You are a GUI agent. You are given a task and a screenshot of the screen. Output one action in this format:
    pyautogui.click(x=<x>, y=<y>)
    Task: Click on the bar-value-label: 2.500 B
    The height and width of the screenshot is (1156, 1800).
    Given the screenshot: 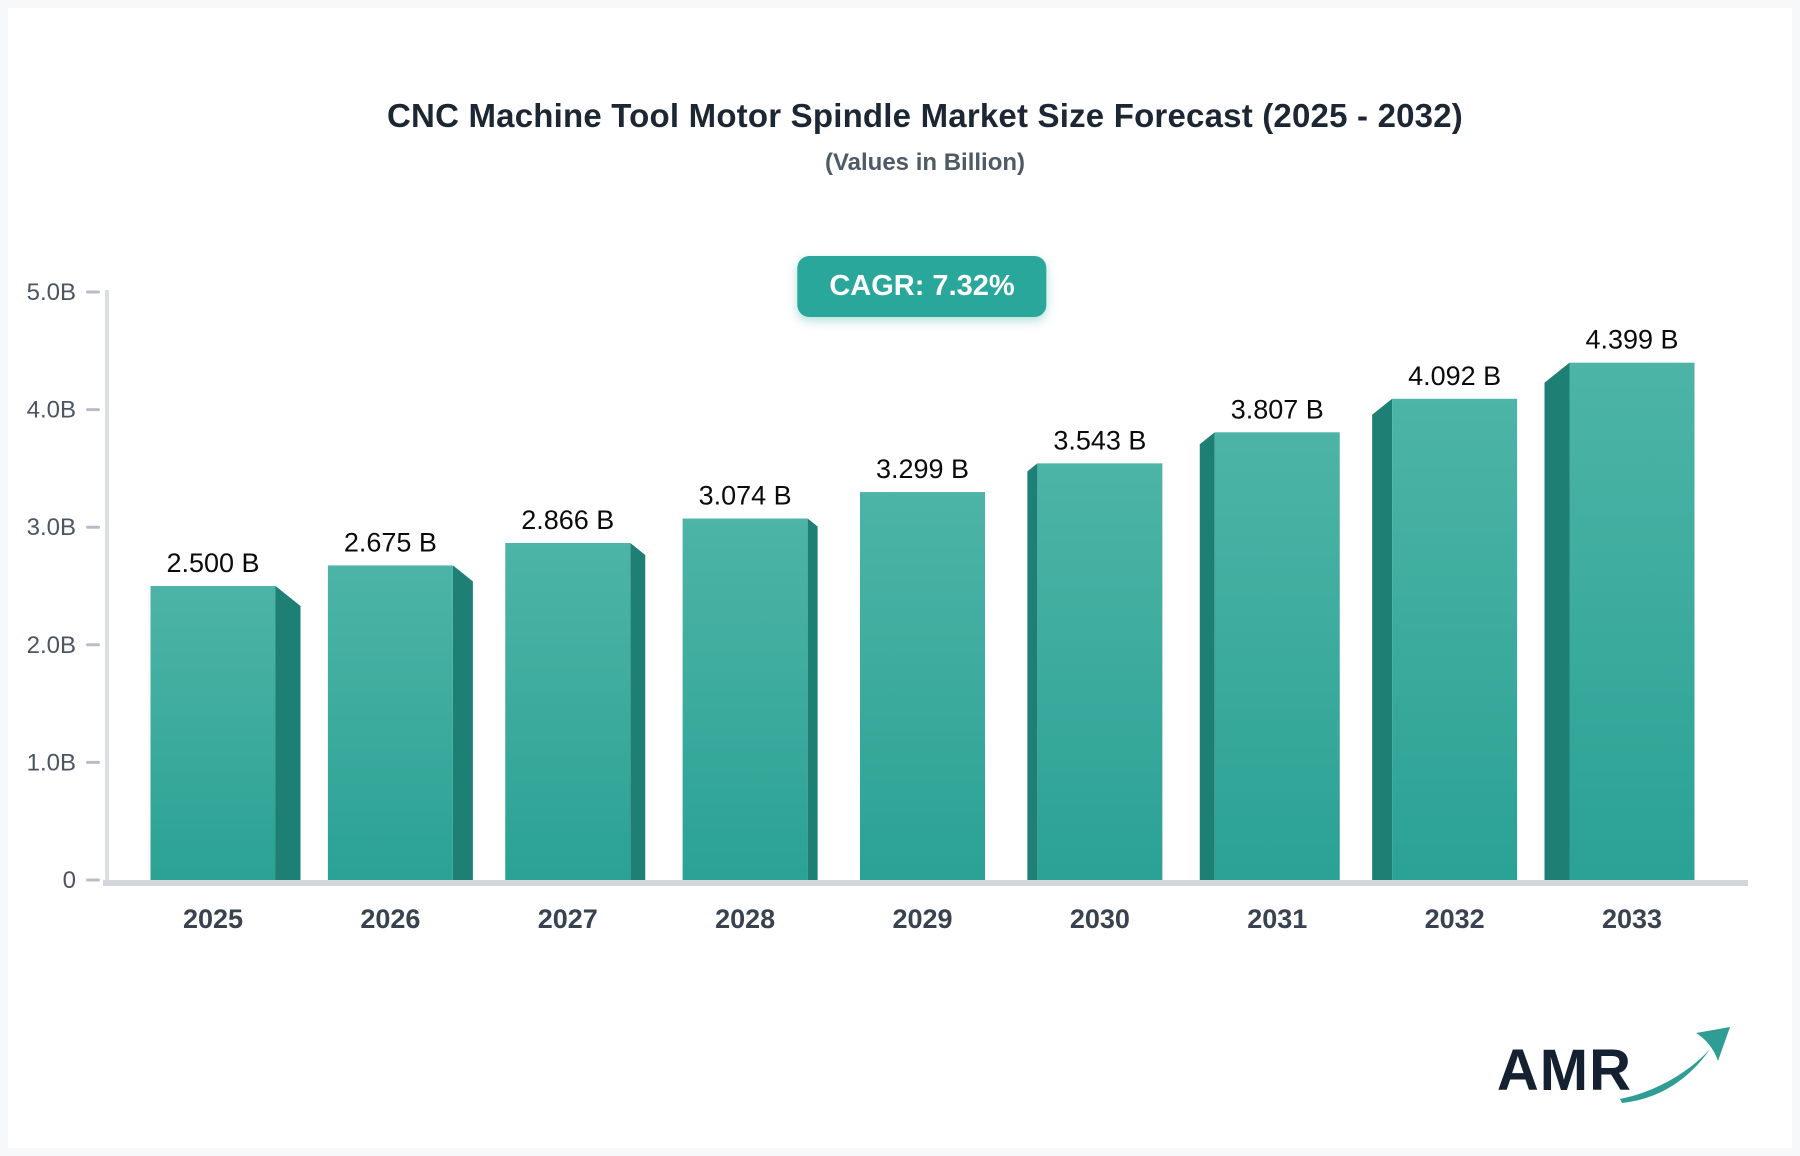 What is the action you would take?
    pyautogui.click(x=212, y=563)
    